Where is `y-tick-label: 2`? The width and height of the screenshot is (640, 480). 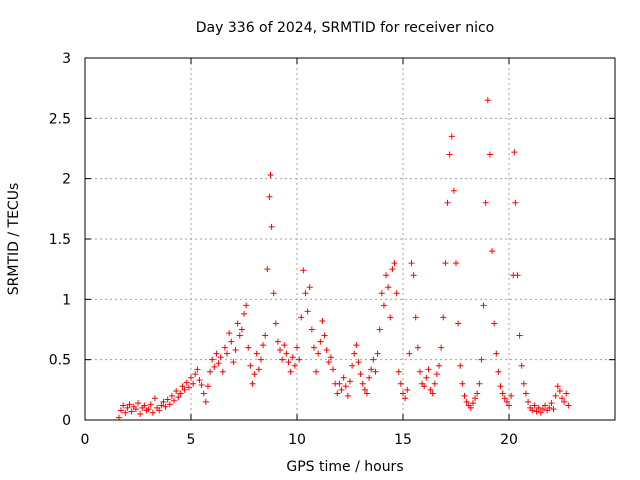 y-tick-label: 2 is located at coordinates (66, 180).